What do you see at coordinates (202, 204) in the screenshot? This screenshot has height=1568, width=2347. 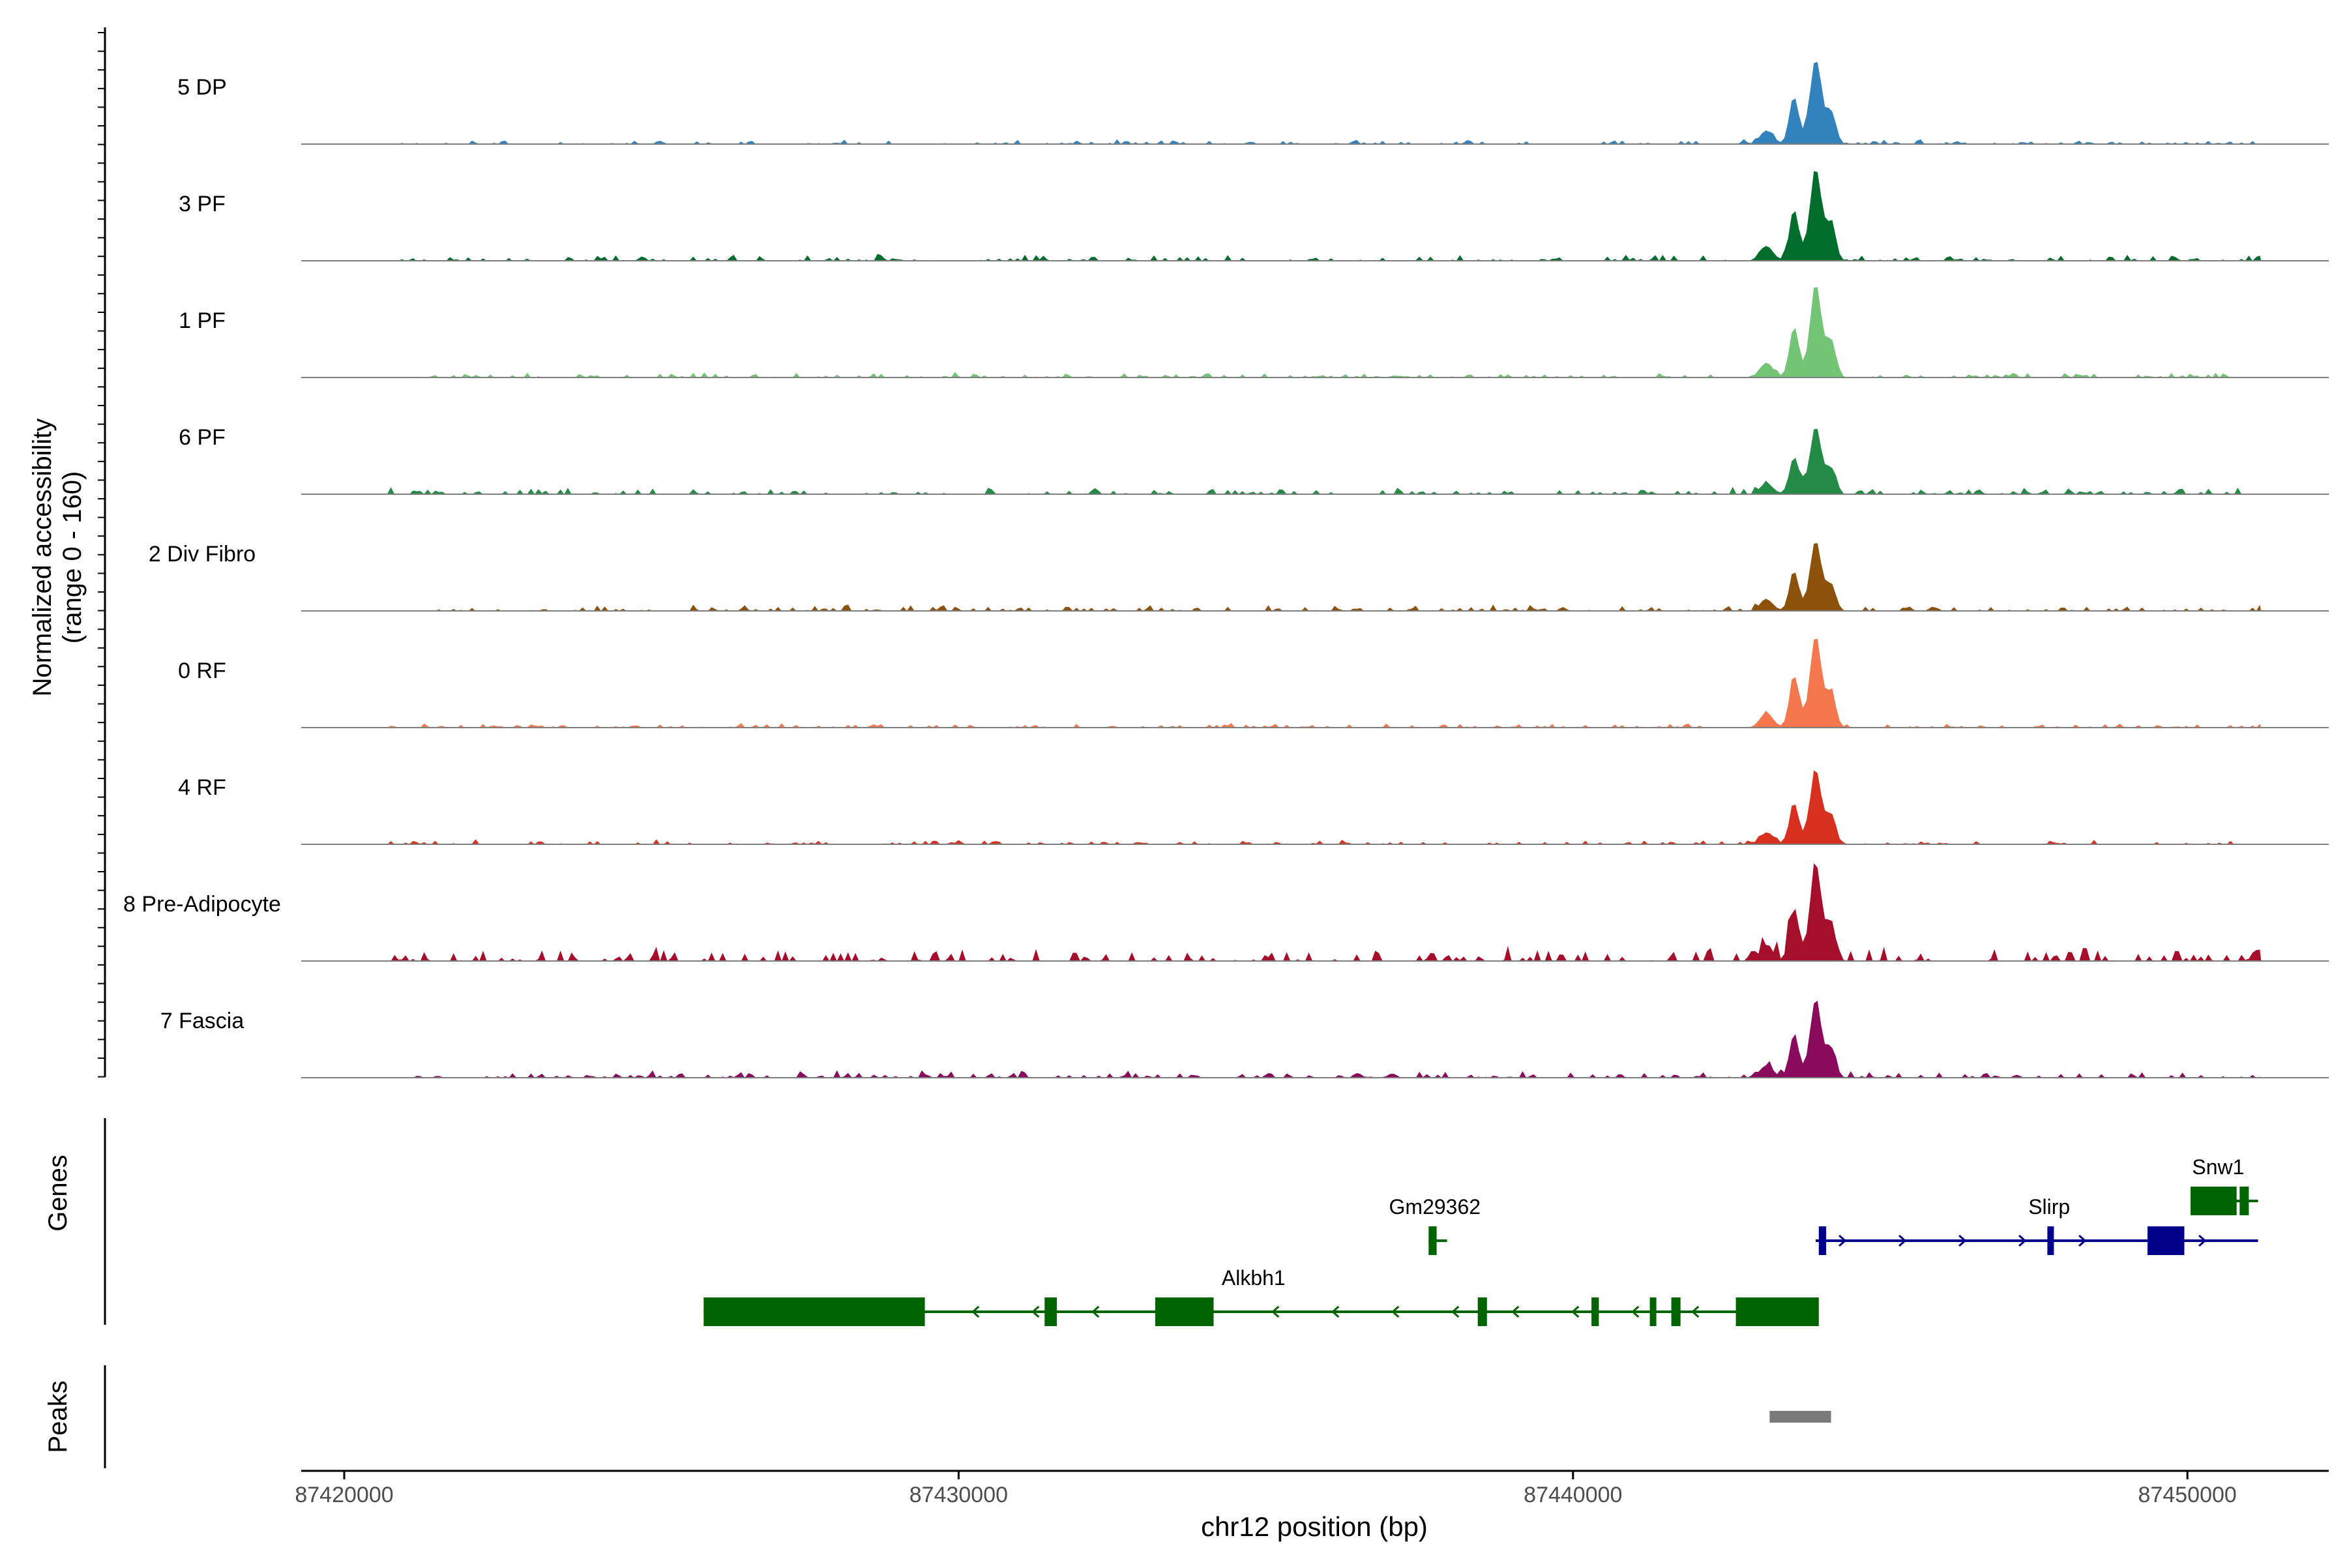 I see `track-label: 3 PF` at bounding box center [202, 204].